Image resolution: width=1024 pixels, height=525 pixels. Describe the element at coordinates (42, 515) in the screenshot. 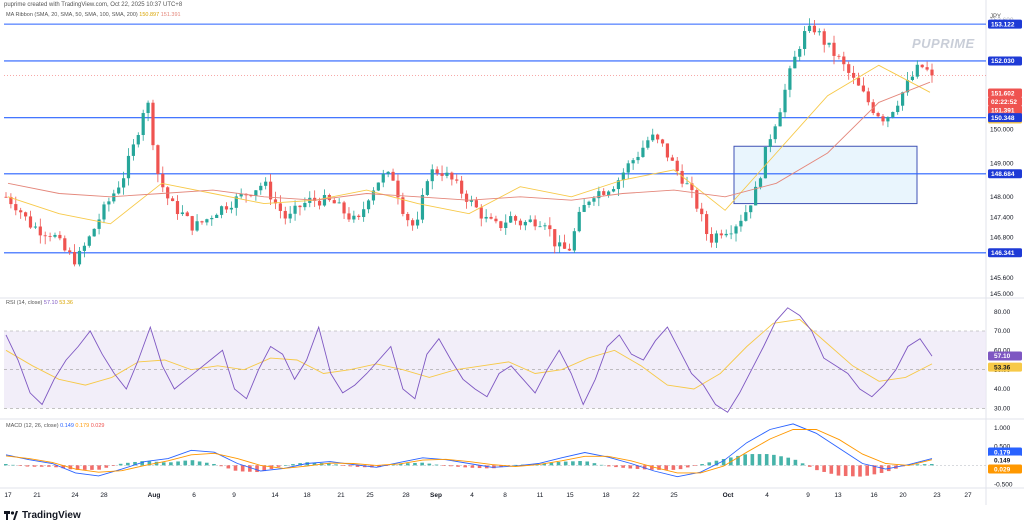

I see `tradingview-brand: TradingView` at that location.